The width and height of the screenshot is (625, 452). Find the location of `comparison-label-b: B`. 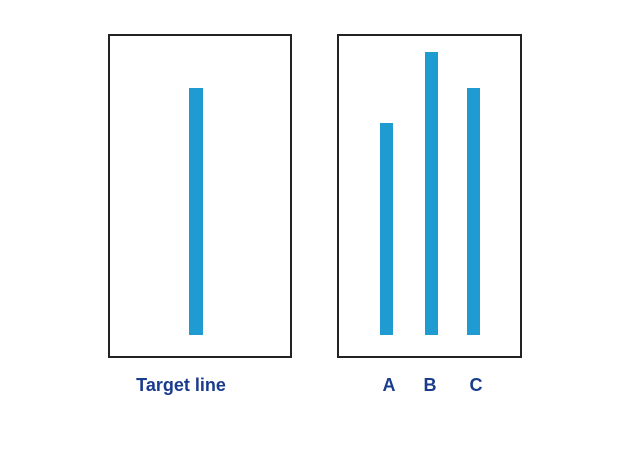

comparison-label-b: B is located at coordinates (430, 385).